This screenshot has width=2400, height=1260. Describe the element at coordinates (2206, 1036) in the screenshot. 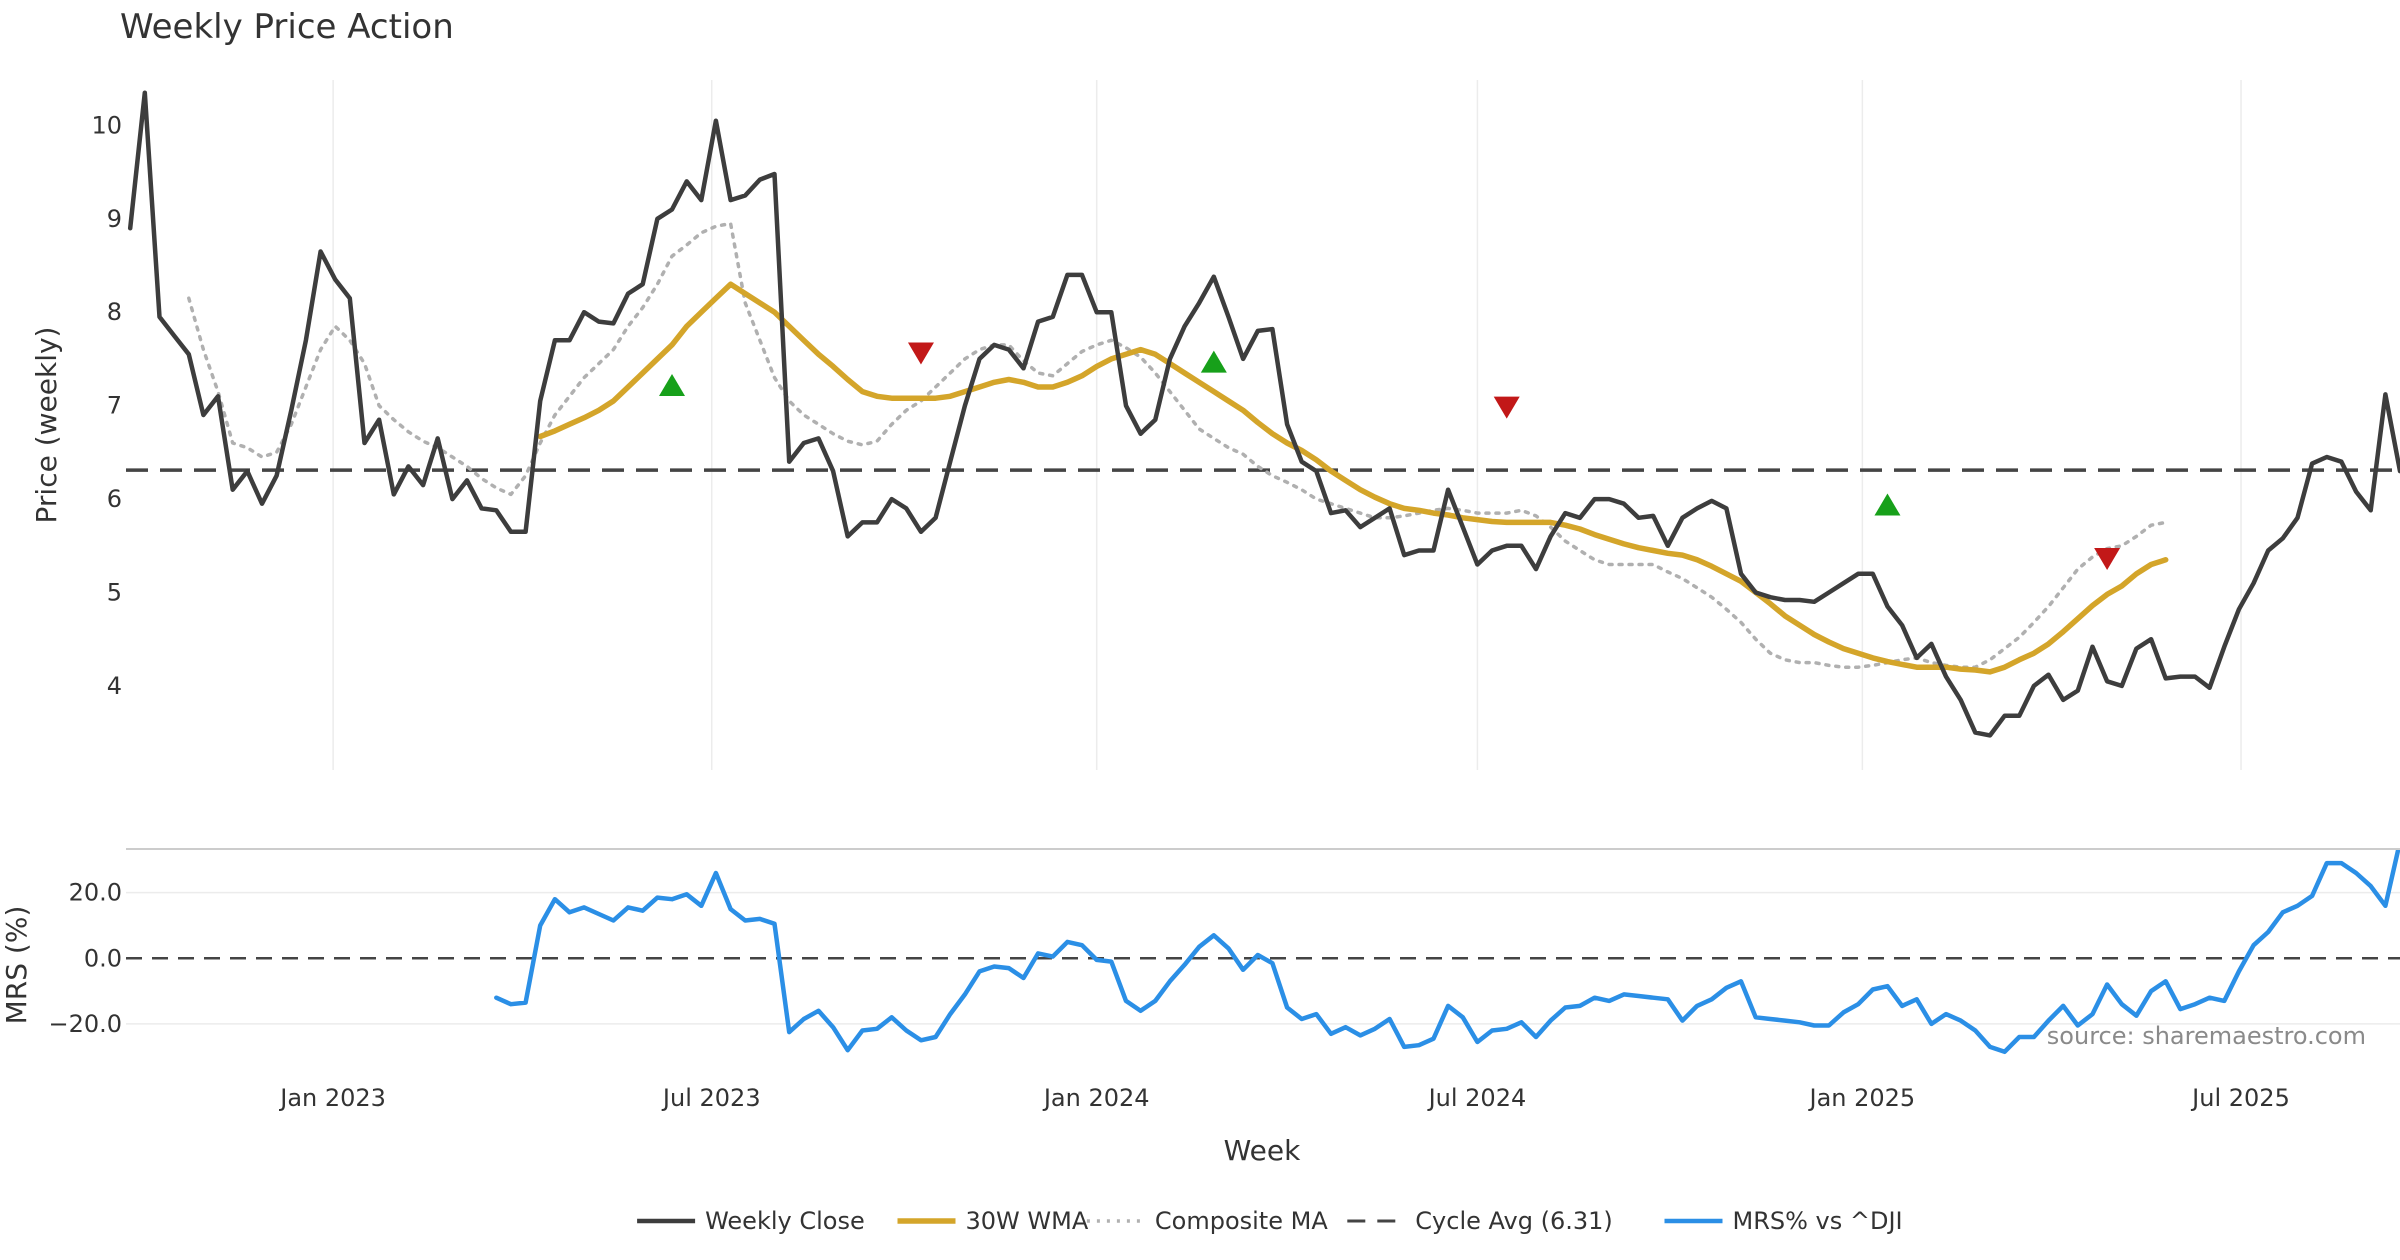

I see `source-credit: source: sharemaestro.com` at that location.